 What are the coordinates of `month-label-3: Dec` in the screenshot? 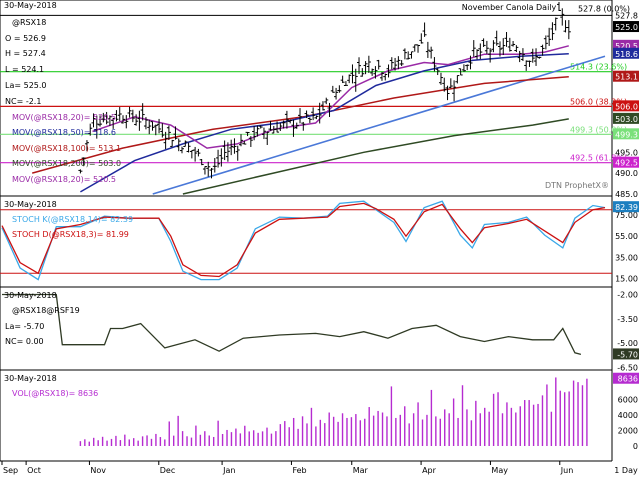 It's located at (167, 470).